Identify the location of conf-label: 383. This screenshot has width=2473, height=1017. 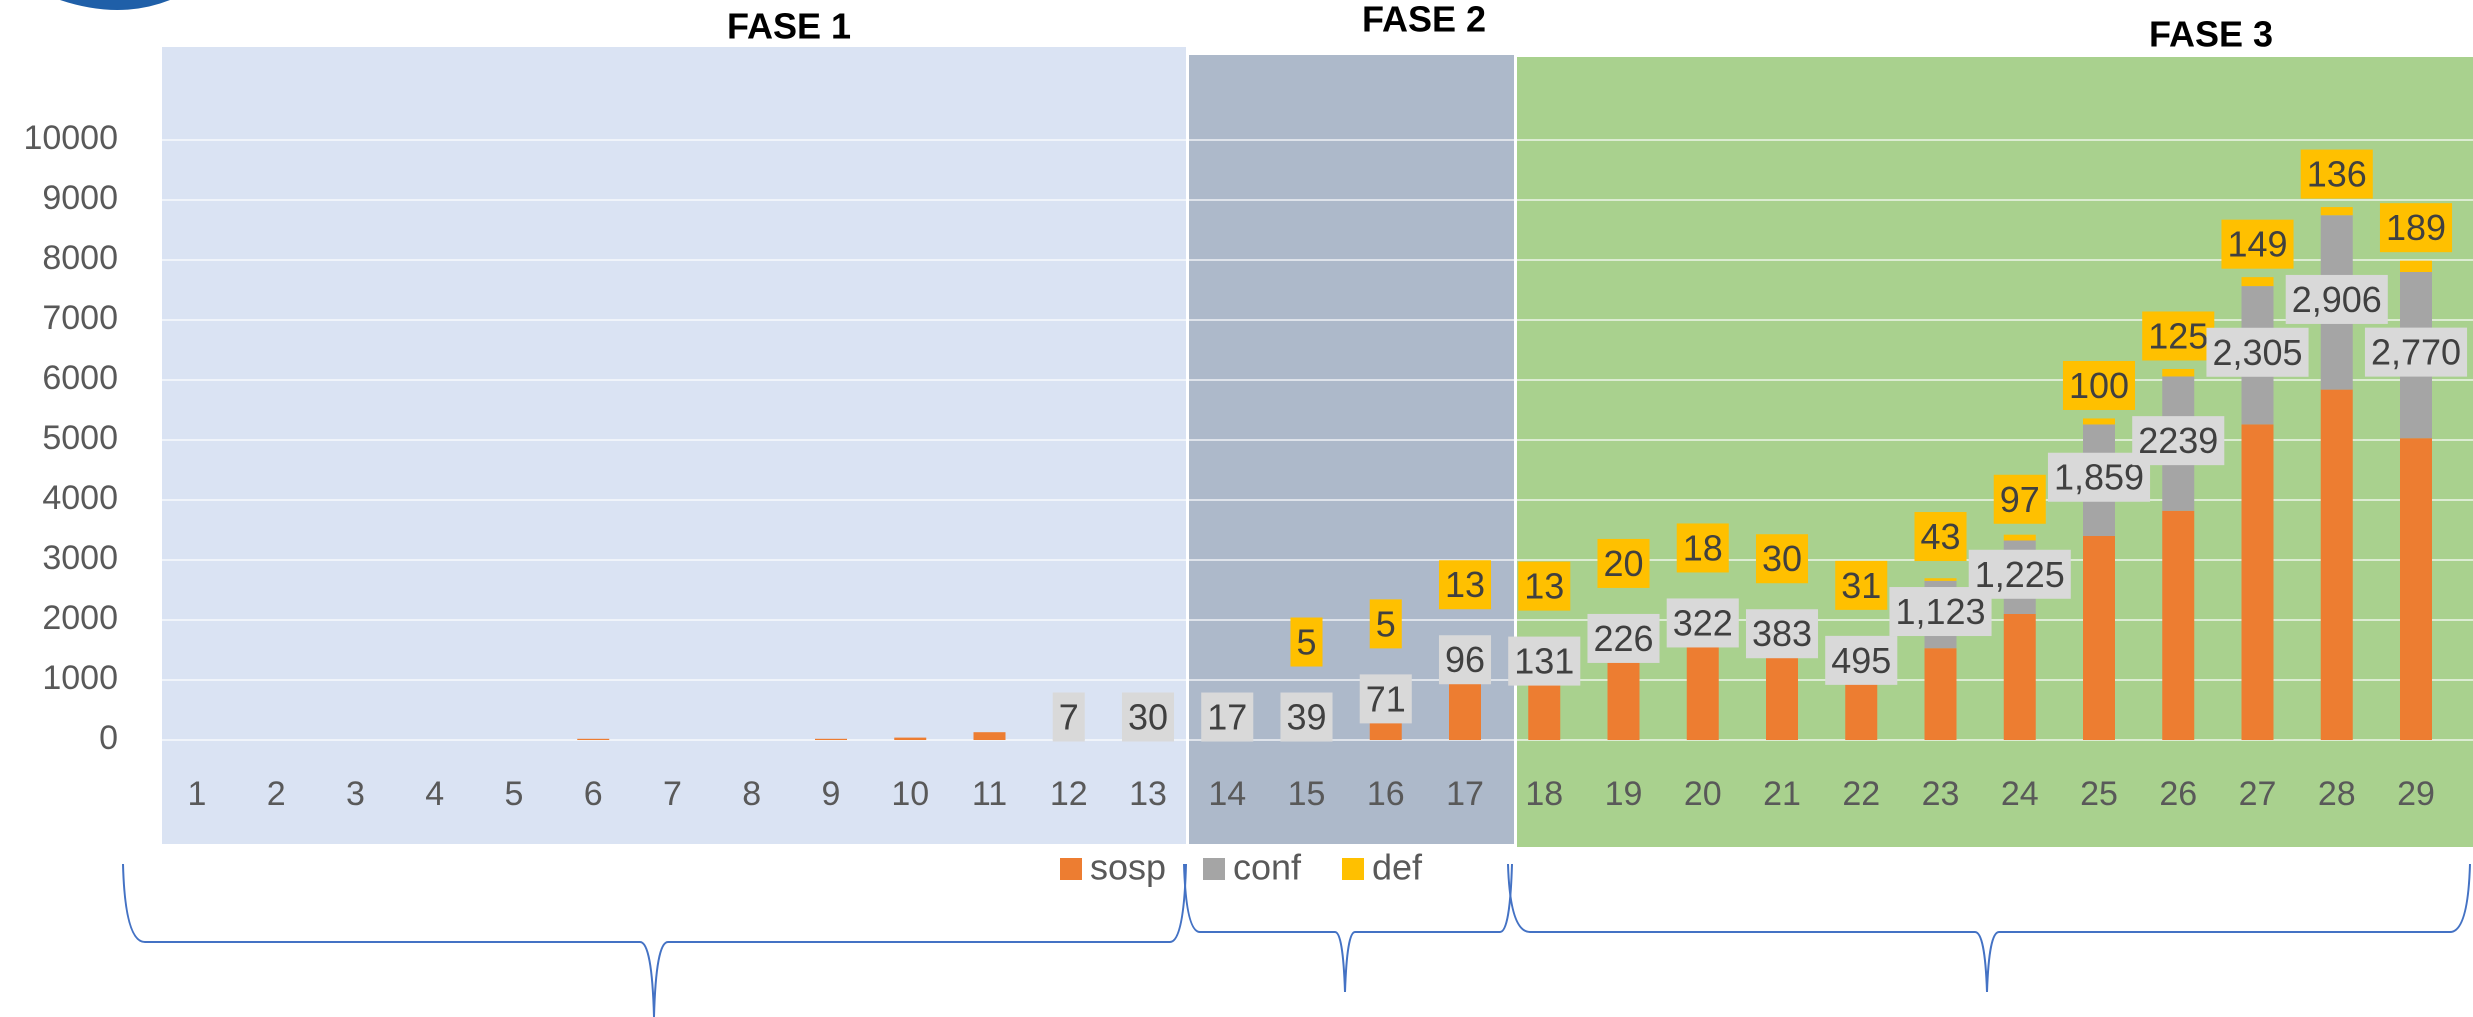
(1782, 633).